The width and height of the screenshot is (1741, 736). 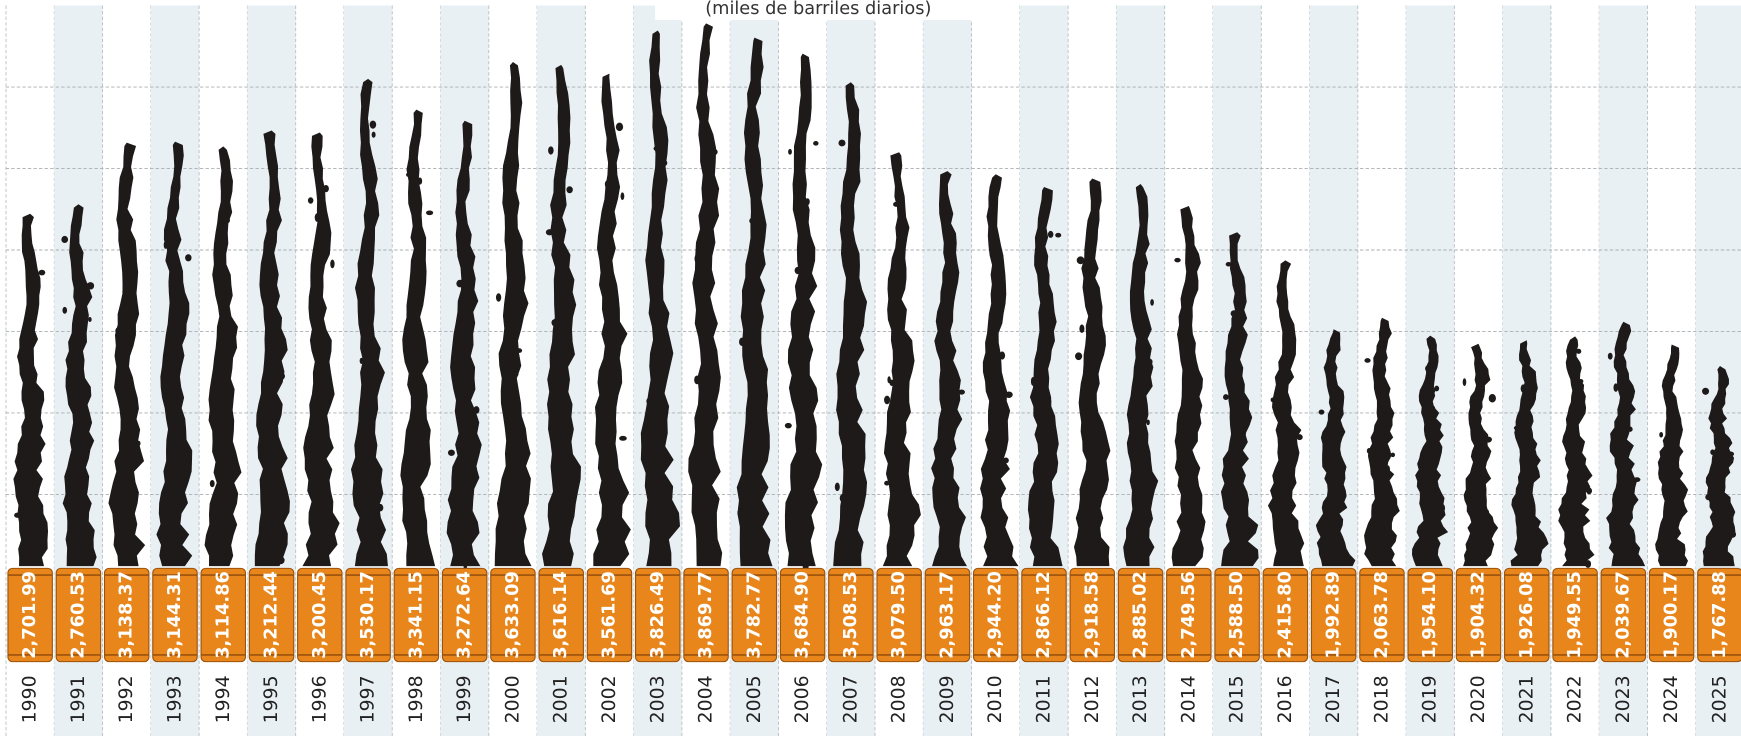 I want to click on x-tick-label: 2014, so click(x=1188, y=699).